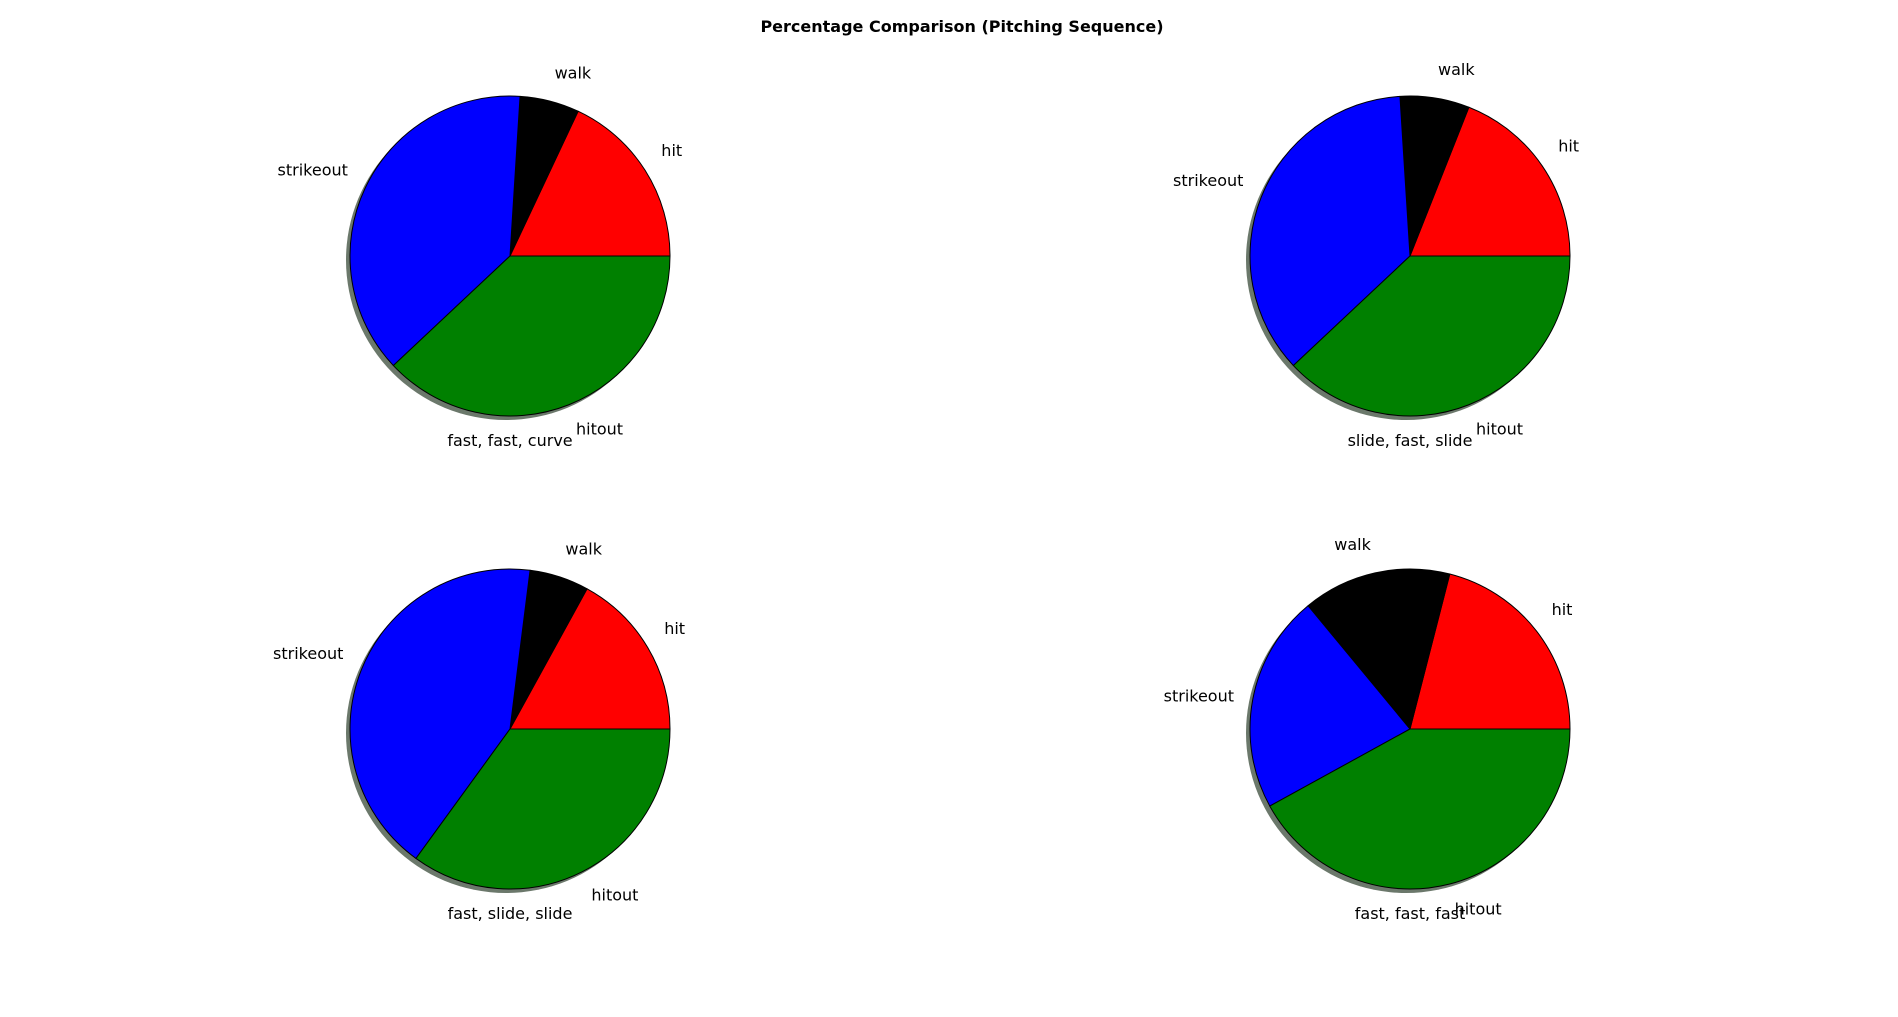 This screenshot has height=1017, width=1898. I want to click on pie-xlabel: fast, slide, slide, so click(510, 913).